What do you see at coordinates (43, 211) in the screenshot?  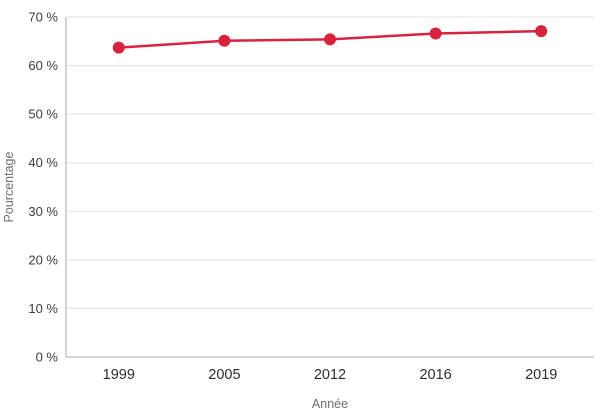 I see `y-tick-label: 30 %` at bounding box center [43, 211].